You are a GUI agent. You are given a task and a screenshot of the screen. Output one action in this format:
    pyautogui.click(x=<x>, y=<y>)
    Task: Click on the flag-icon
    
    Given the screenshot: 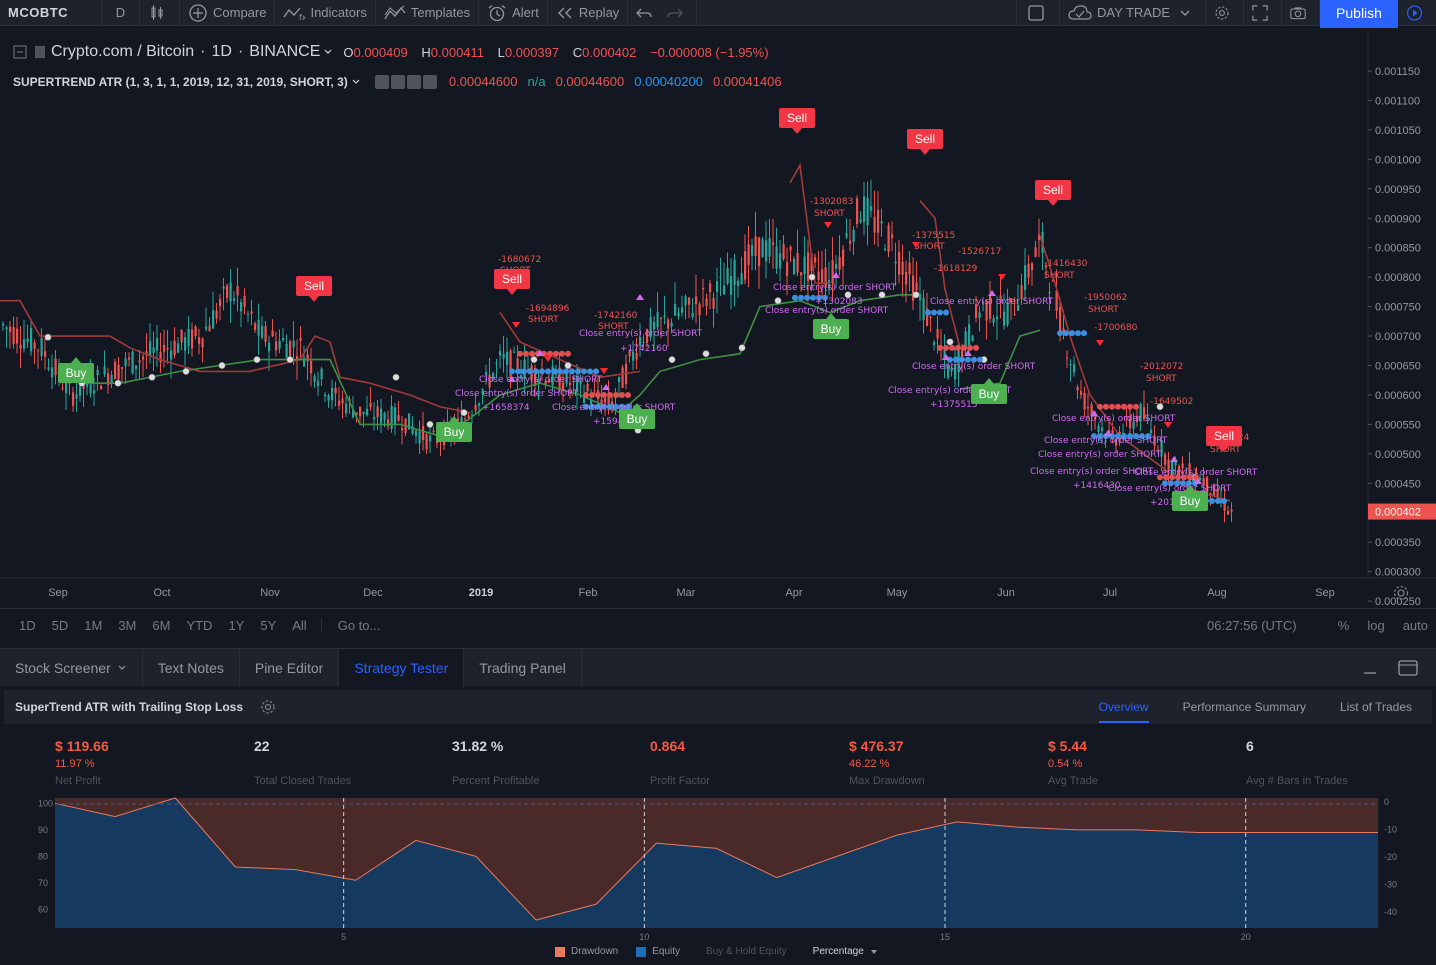 What is the action you would take?
    pyautogui.click(x=40, y=52)
    